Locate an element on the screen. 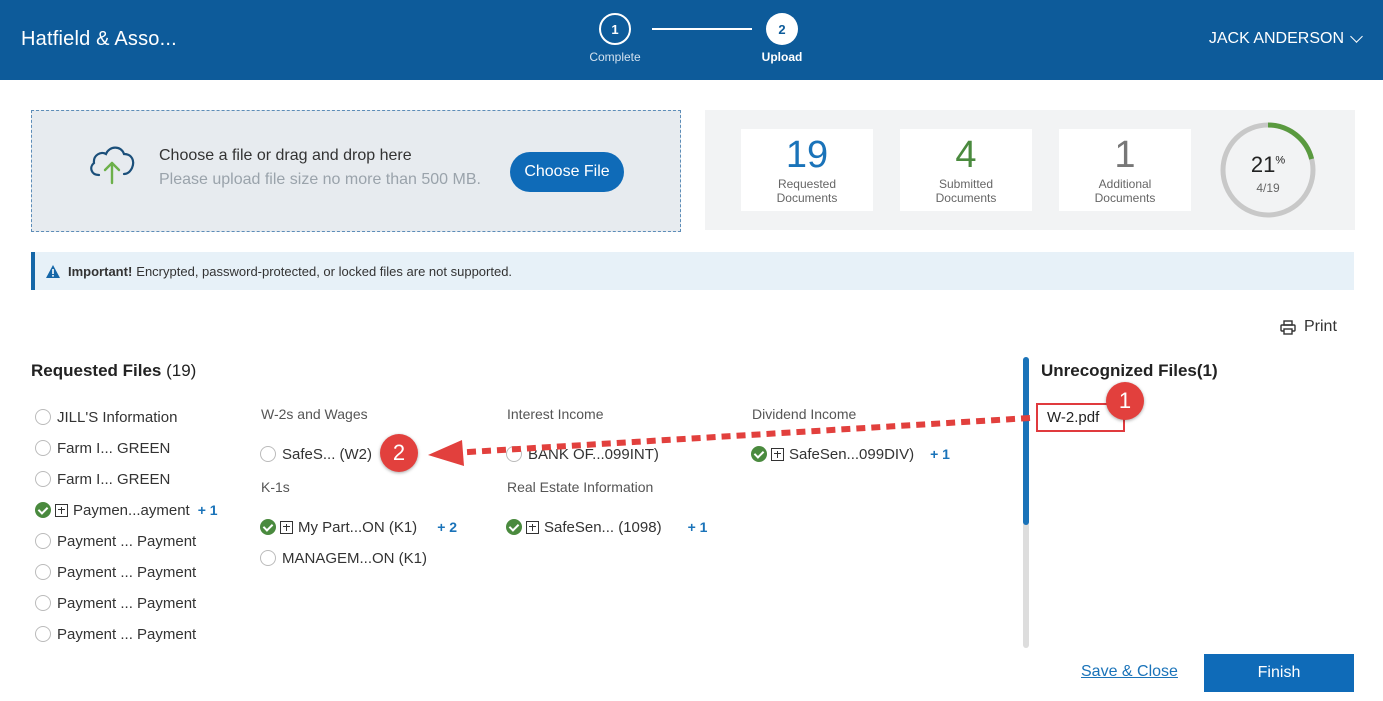  progress-percent: 21% is located at coordinates (1268, 165).